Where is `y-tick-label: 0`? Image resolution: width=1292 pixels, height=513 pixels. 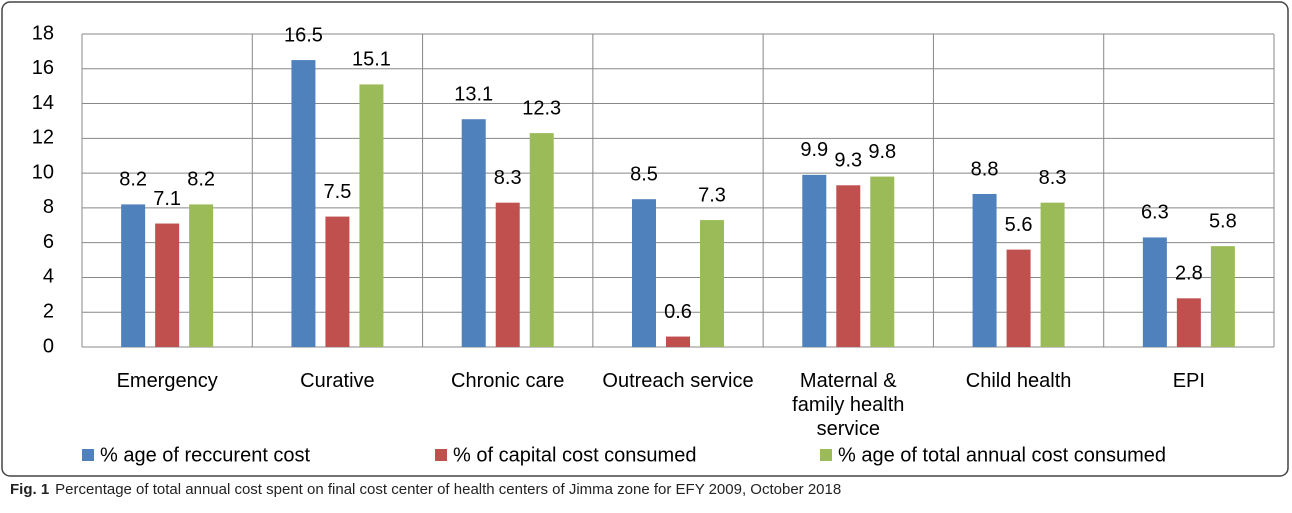 y-tick-label: 0 is located at coordinates (48, 346).